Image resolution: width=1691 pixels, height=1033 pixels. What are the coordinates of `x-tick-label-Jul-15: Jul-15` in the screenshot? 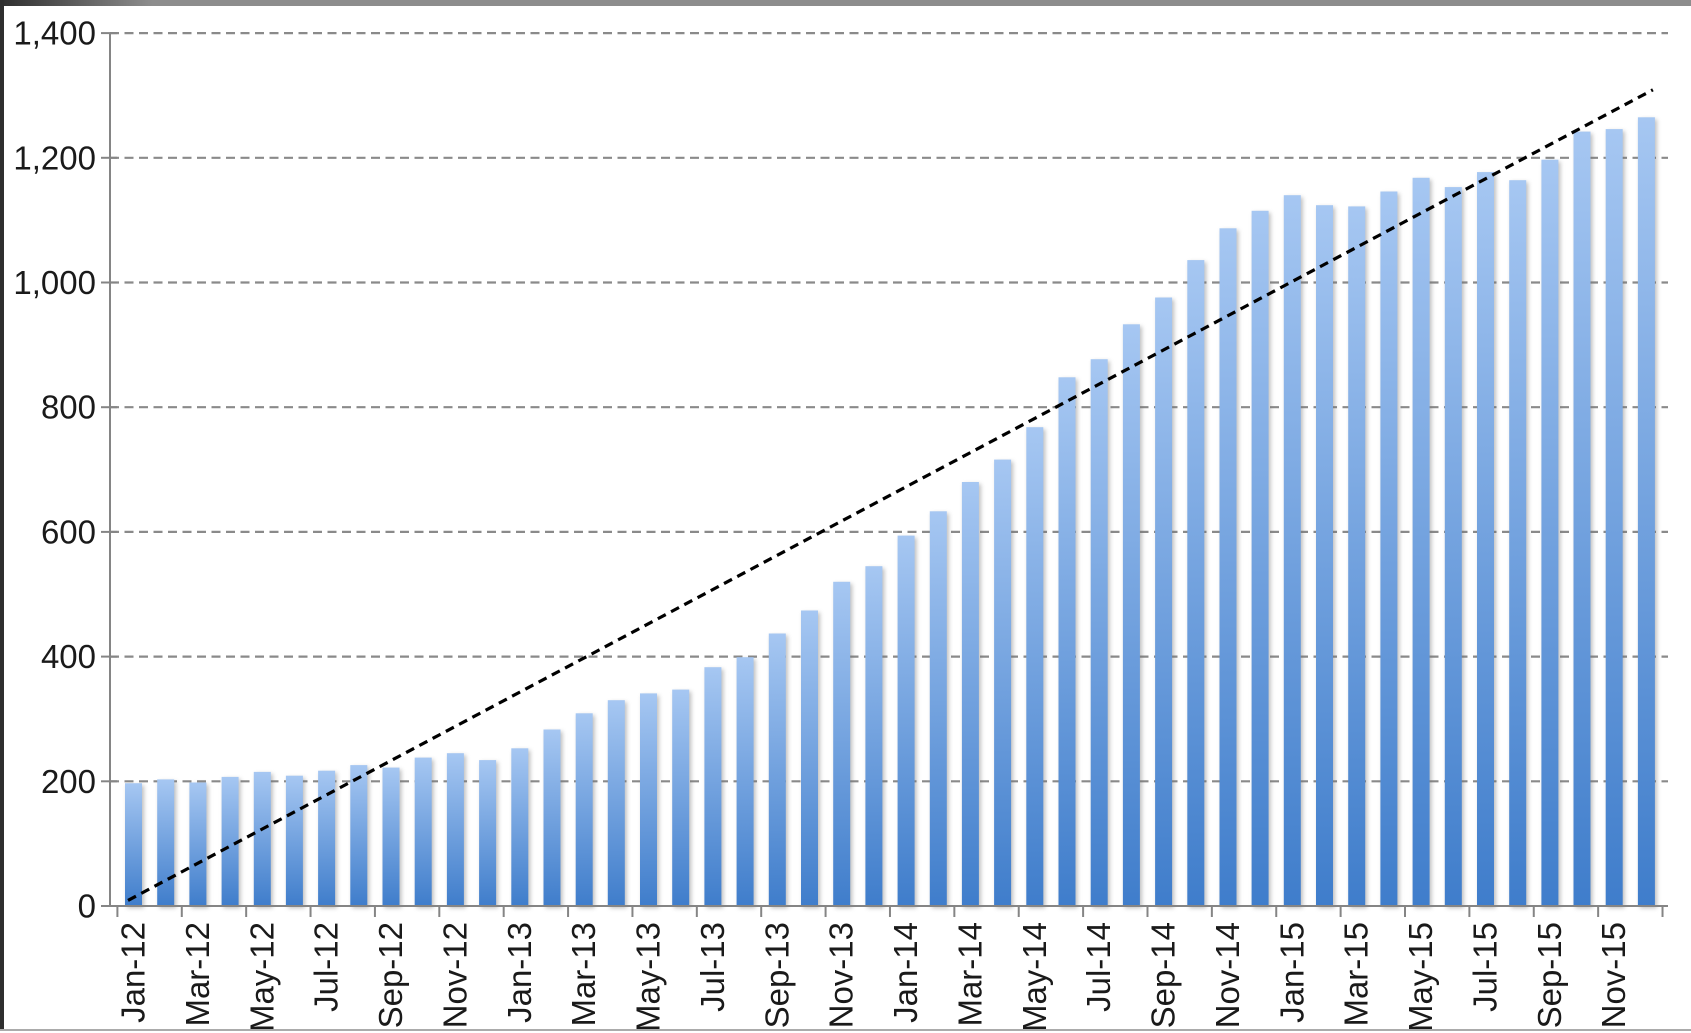 It's located at (1485, 967).